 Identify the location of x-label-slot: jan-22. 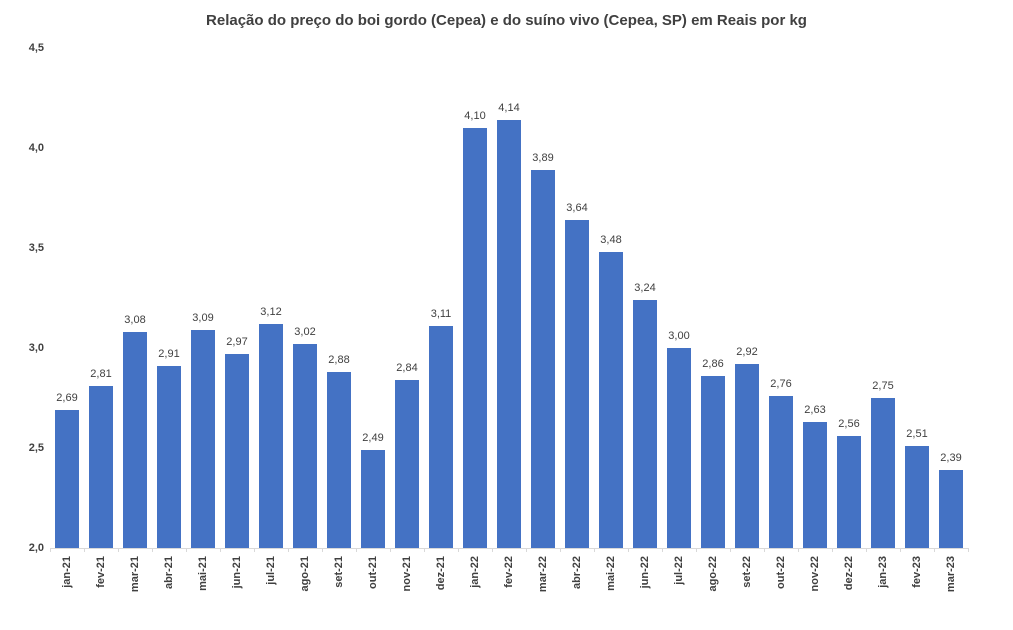
(475, 586).